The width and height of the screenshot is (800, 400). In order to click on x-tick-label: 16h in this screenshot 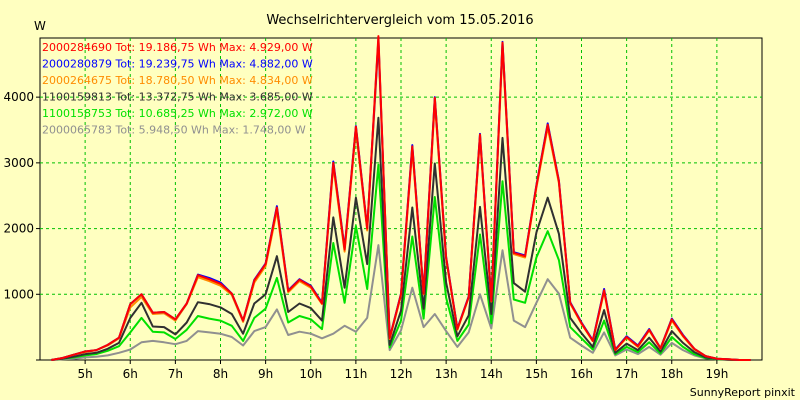, I will do `click(581, 374)`.